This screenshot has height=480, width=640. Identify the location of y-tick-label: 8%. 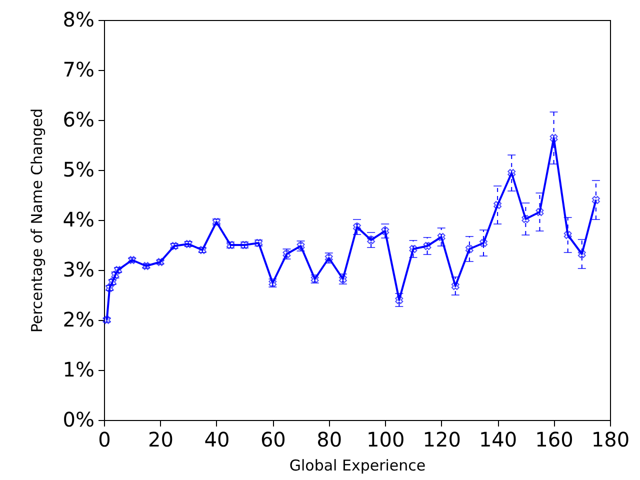
(78, 20).